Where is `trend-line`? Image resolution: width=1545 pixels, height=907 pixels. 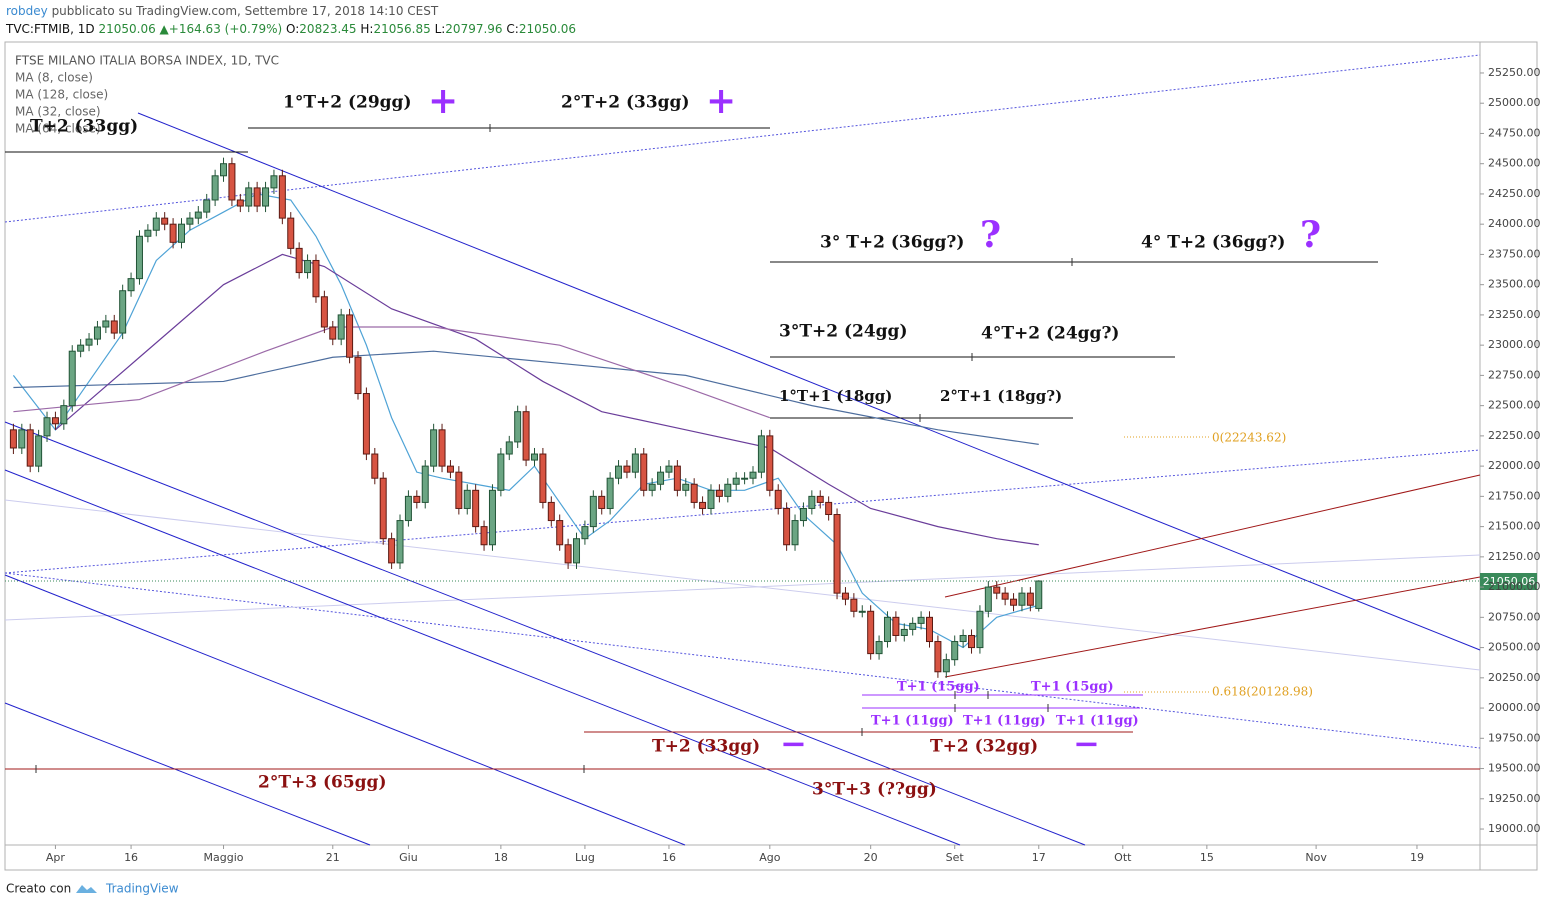 trend-line is located at coordinates (742, 511).